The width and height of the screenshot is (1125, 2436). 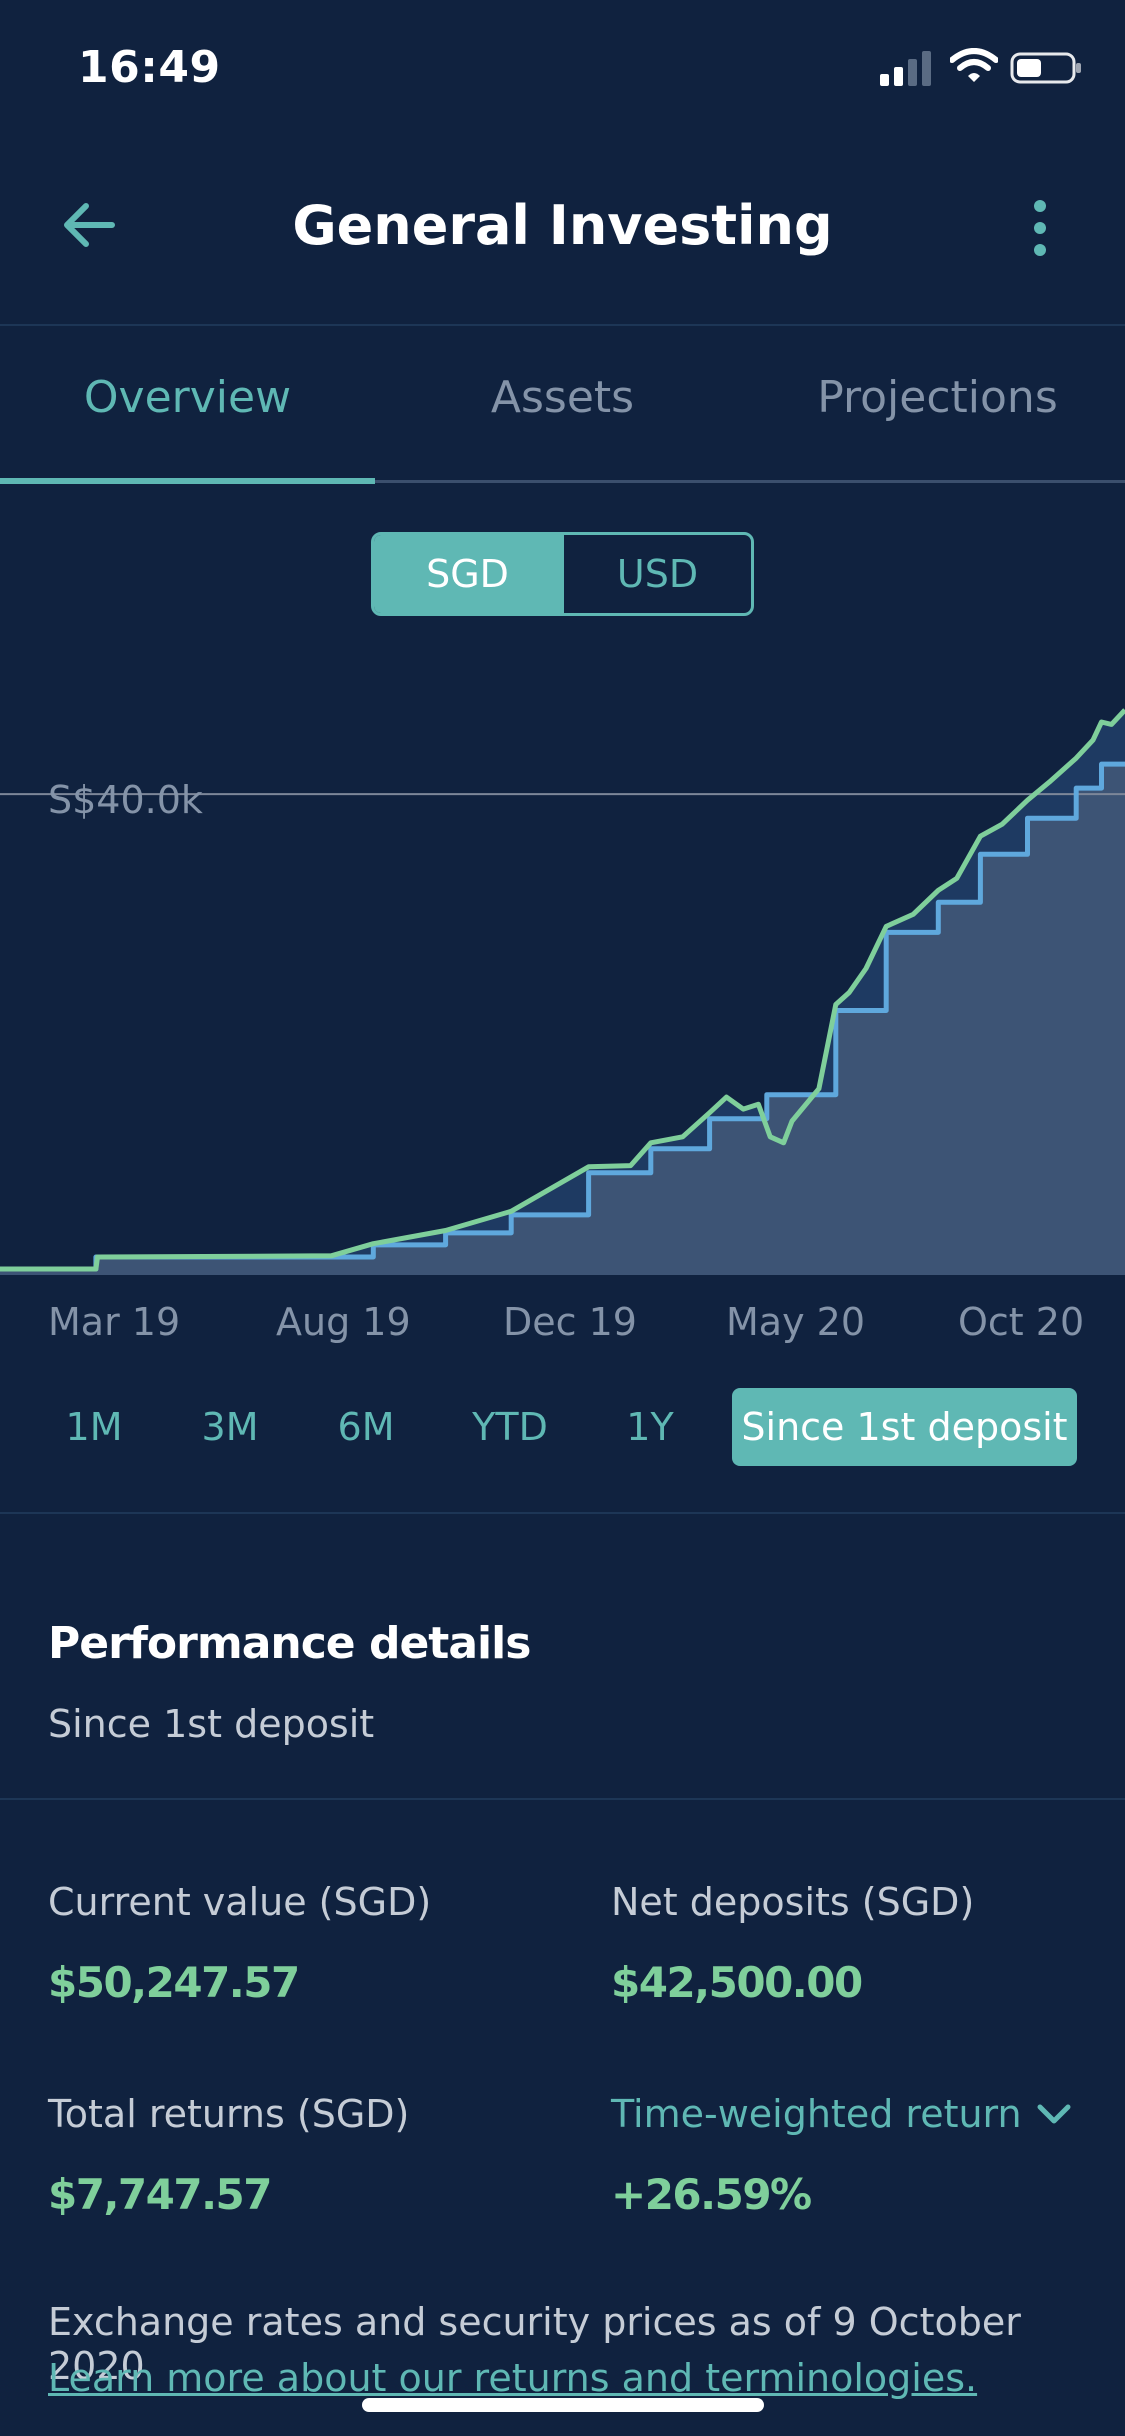 I want to click on period-1y-button: 1Y, so click(x=650, y=1427).